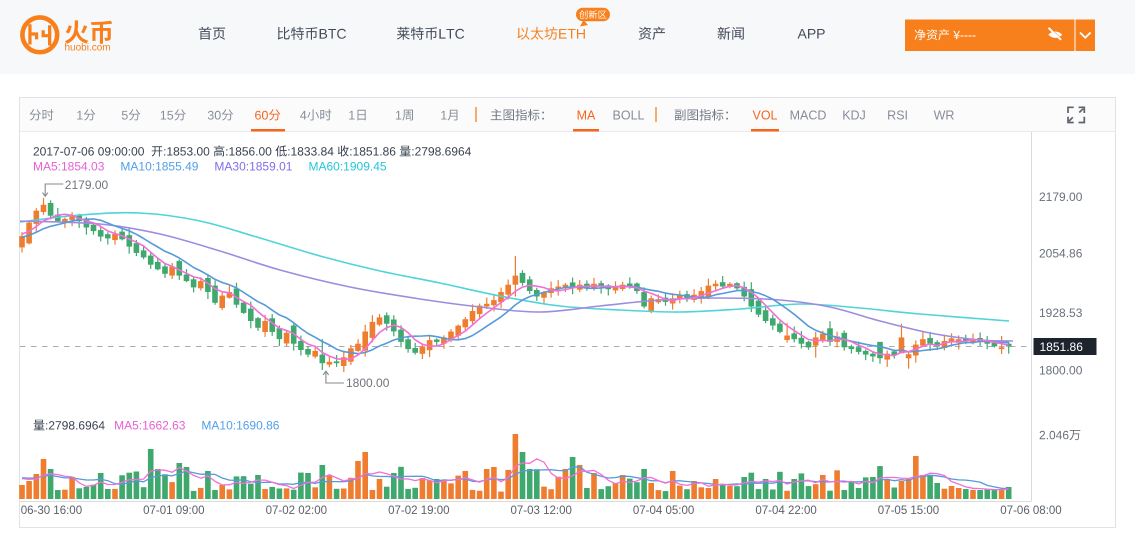  I want to click on svg-text: 07-04 05:00, so click(663, 511).